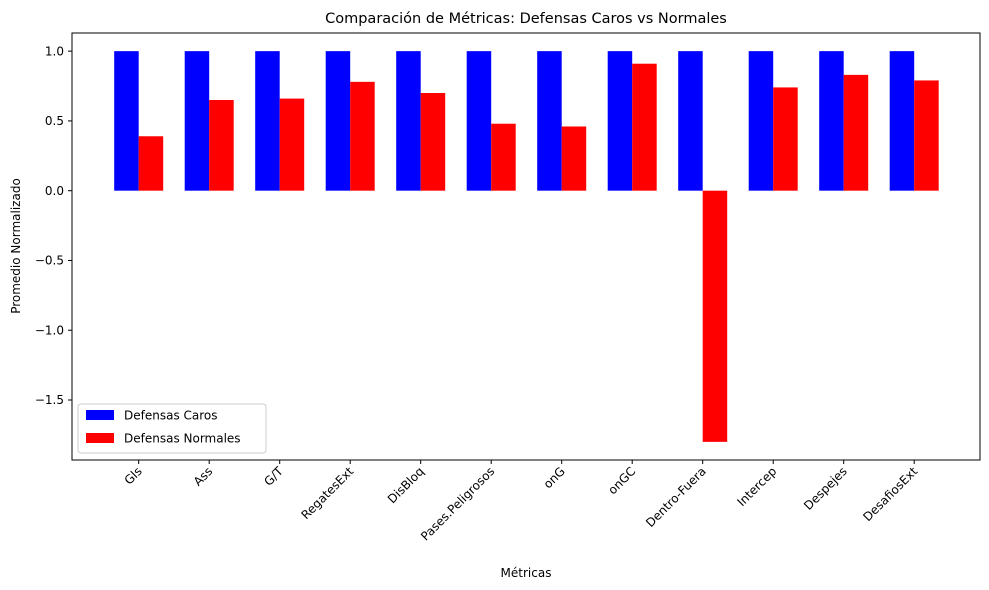 The height and width of the screenshot is (590, 989). I want to click on legend-swatch-defensas-normales, so click(100, 438).